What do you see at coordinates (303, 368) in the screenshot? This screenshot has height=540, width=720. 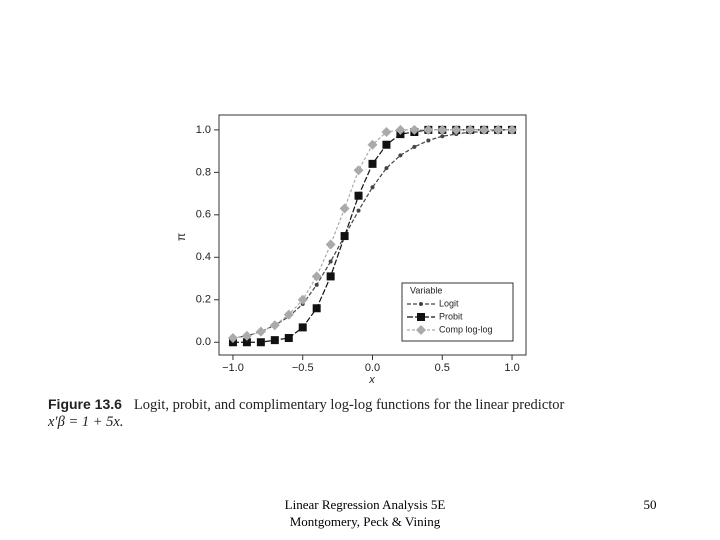 I see `x-tick-label: −0.5` at bounding box center [303, 368].